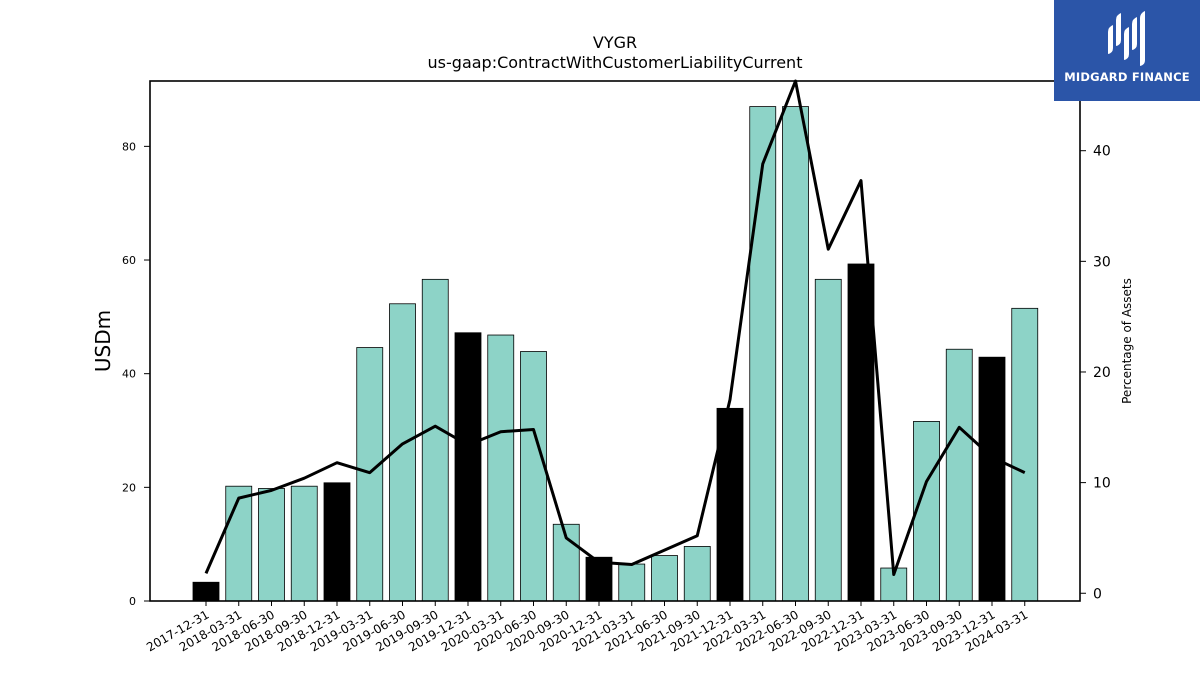 This screenshot has width=1200, height=675. I want to click on y2-tick-label: 30, so click(1102, 262).